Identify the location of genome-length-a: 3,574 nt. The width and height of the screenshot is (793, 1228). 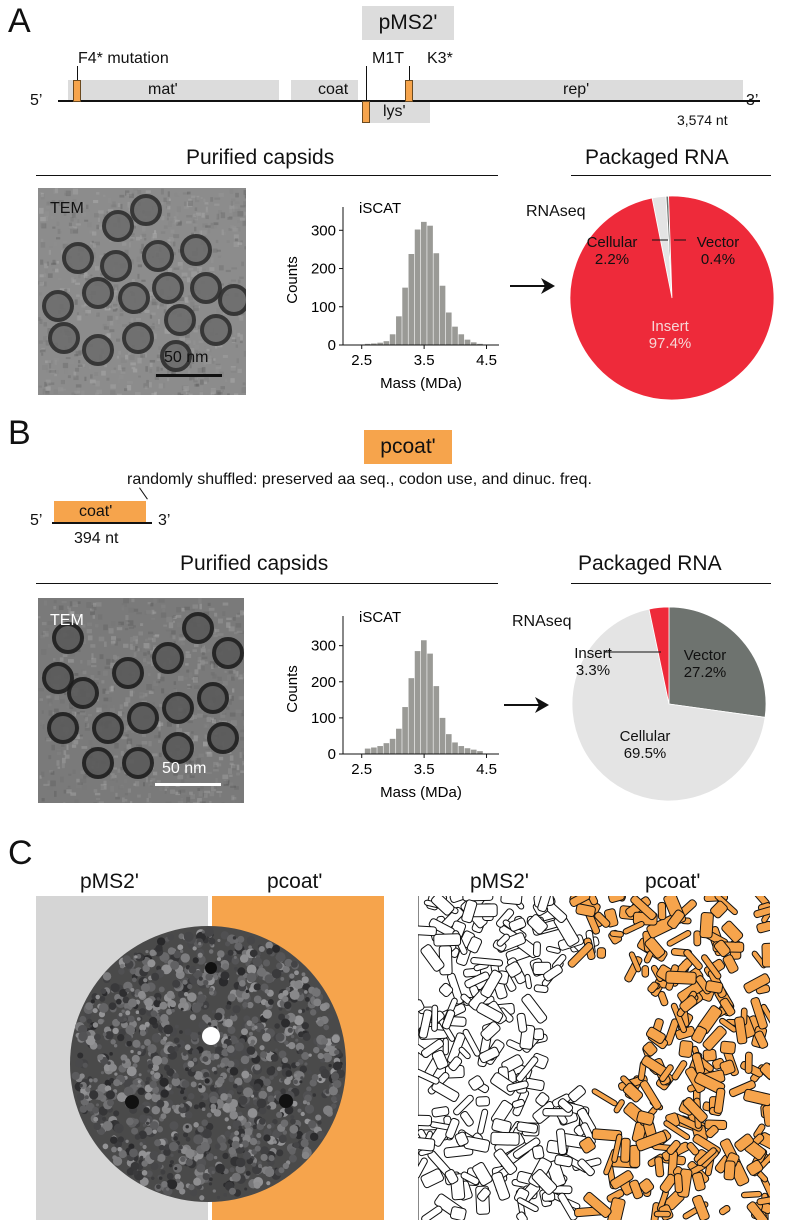
(702, 120).